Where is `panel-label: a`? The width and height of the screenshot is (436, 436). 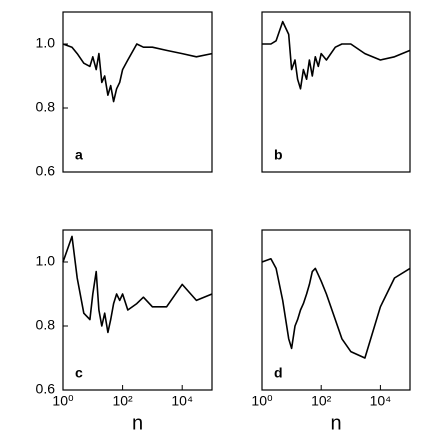
panel-label: a is located at coordinates (79, 155).